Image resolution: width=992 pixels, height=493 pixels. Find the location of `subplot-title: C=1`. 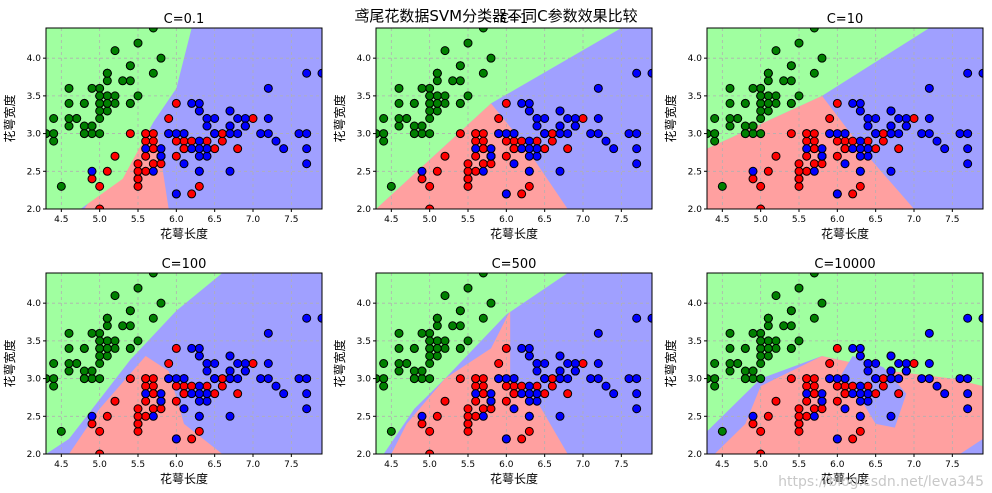

subplot-title: C=1 is located at coordinates (514, 19).